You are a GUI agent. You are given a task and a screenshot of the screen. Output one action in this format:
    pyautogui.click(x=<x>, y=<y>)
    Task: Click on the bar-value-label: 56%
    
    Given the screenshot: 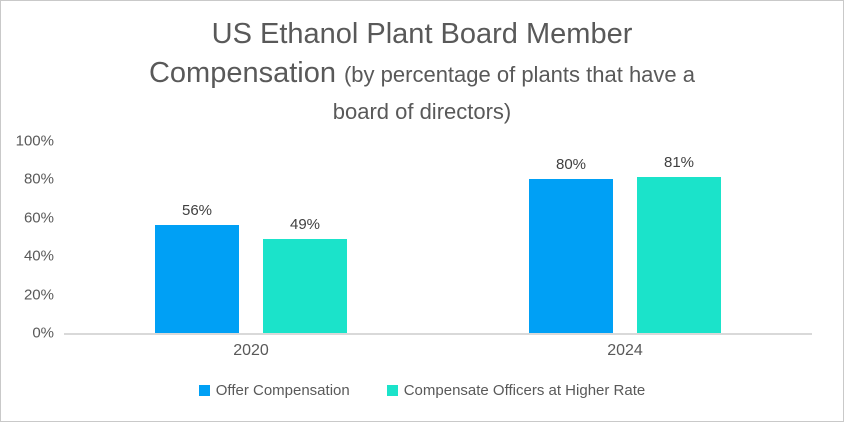 What is the action you would take?
    pyautogui.click(x=197, y=211)
    